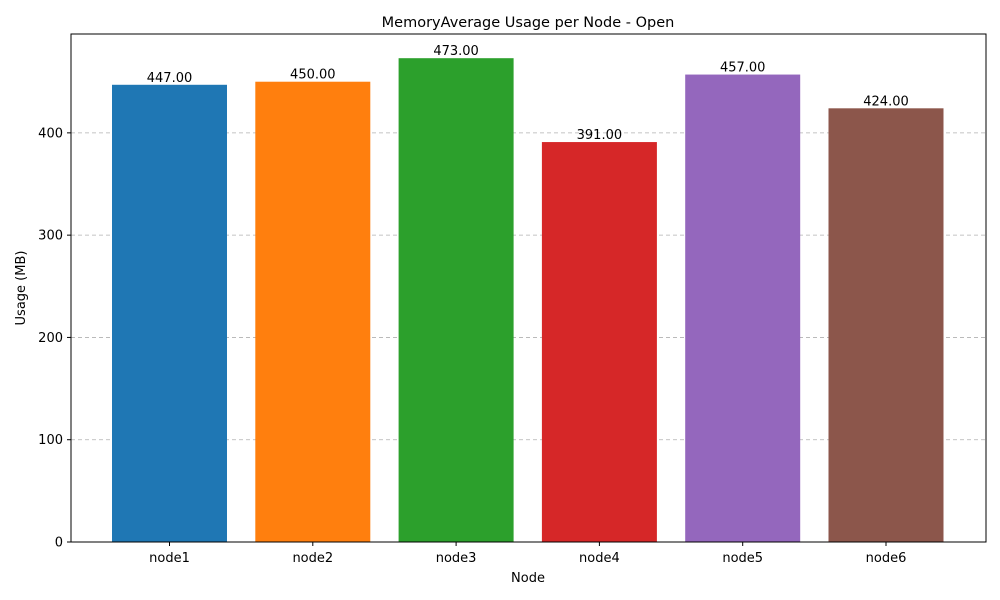 This screenshot has height=600, width=1000. What do you see at coordinates (59, 543) in the screenshot?
I see `y-tick-label: 0` at bounding box center [59, 543].